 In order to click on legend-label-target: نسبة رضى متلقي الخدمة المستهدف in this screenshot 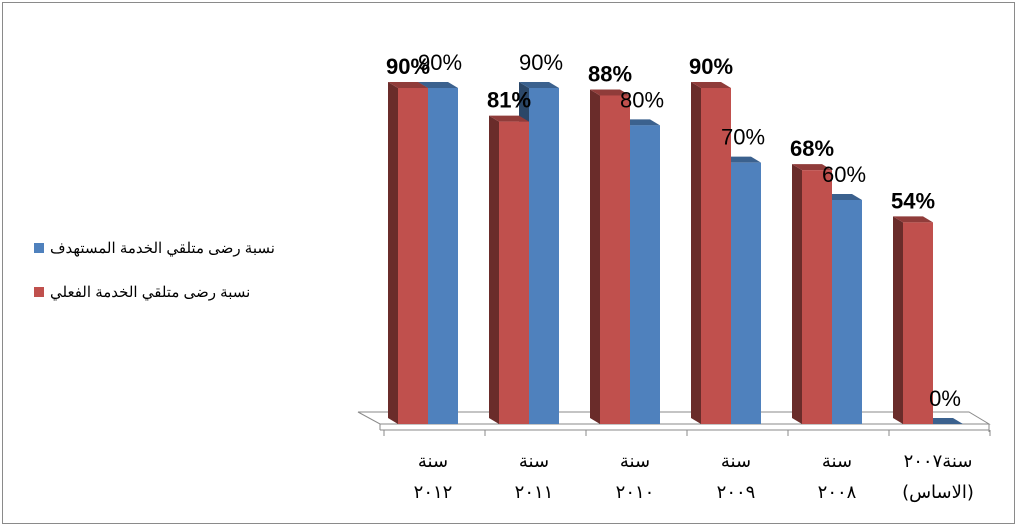, I will do `click(162, 248)`.